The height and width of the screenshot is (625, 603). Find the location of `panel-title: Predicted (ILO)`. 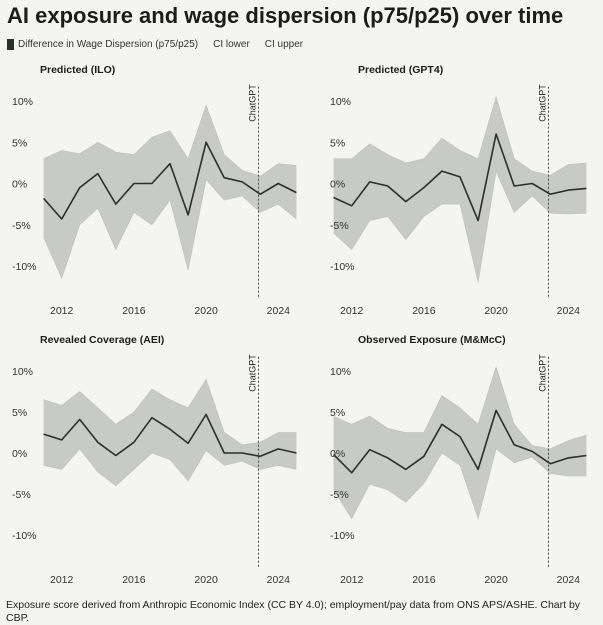

panel-title: Predicted (ILO) is located at coordinates (77, 70).